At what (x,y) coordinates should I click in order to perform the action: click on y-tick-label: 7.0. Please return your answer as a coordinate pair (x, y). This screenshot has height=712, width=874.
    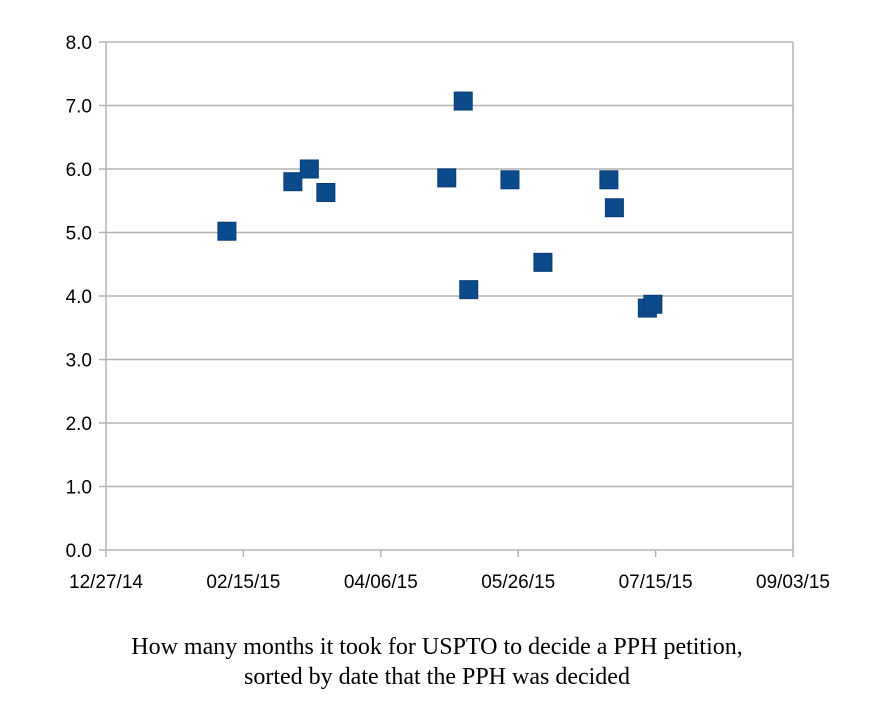
    Looking at the image, I should click on (79, 107).